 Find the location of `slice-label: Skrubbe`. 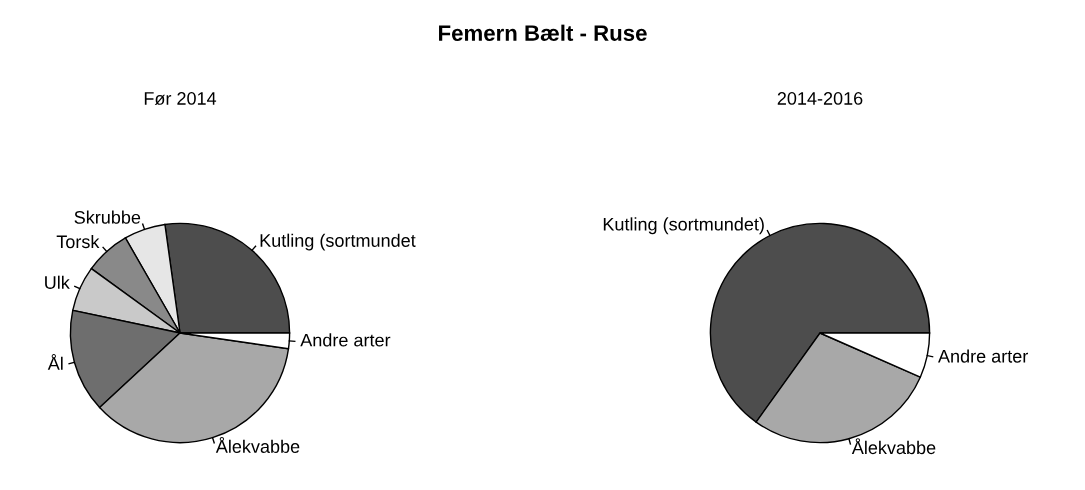

slice-label: Skrubbe is located at coordinates (107, 217).